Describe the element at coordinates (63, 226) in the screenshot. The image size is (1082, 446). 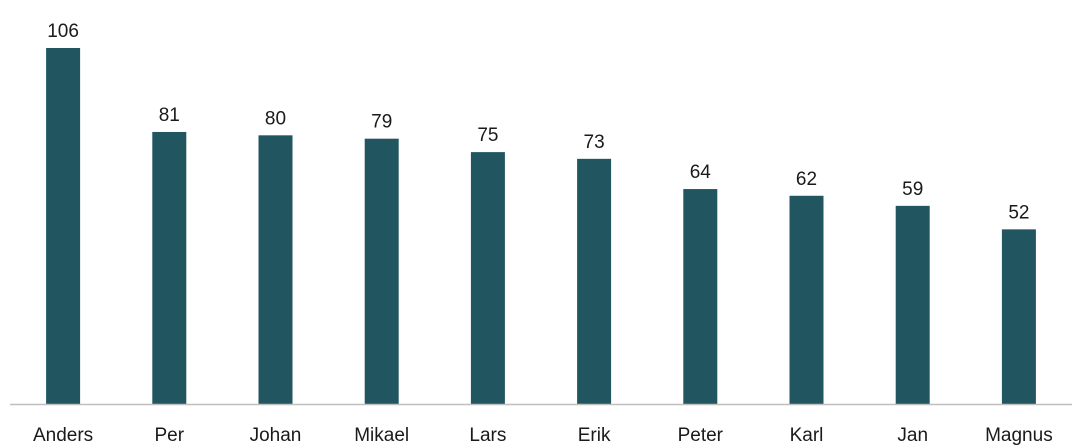
I see `bar-anders` at that location.